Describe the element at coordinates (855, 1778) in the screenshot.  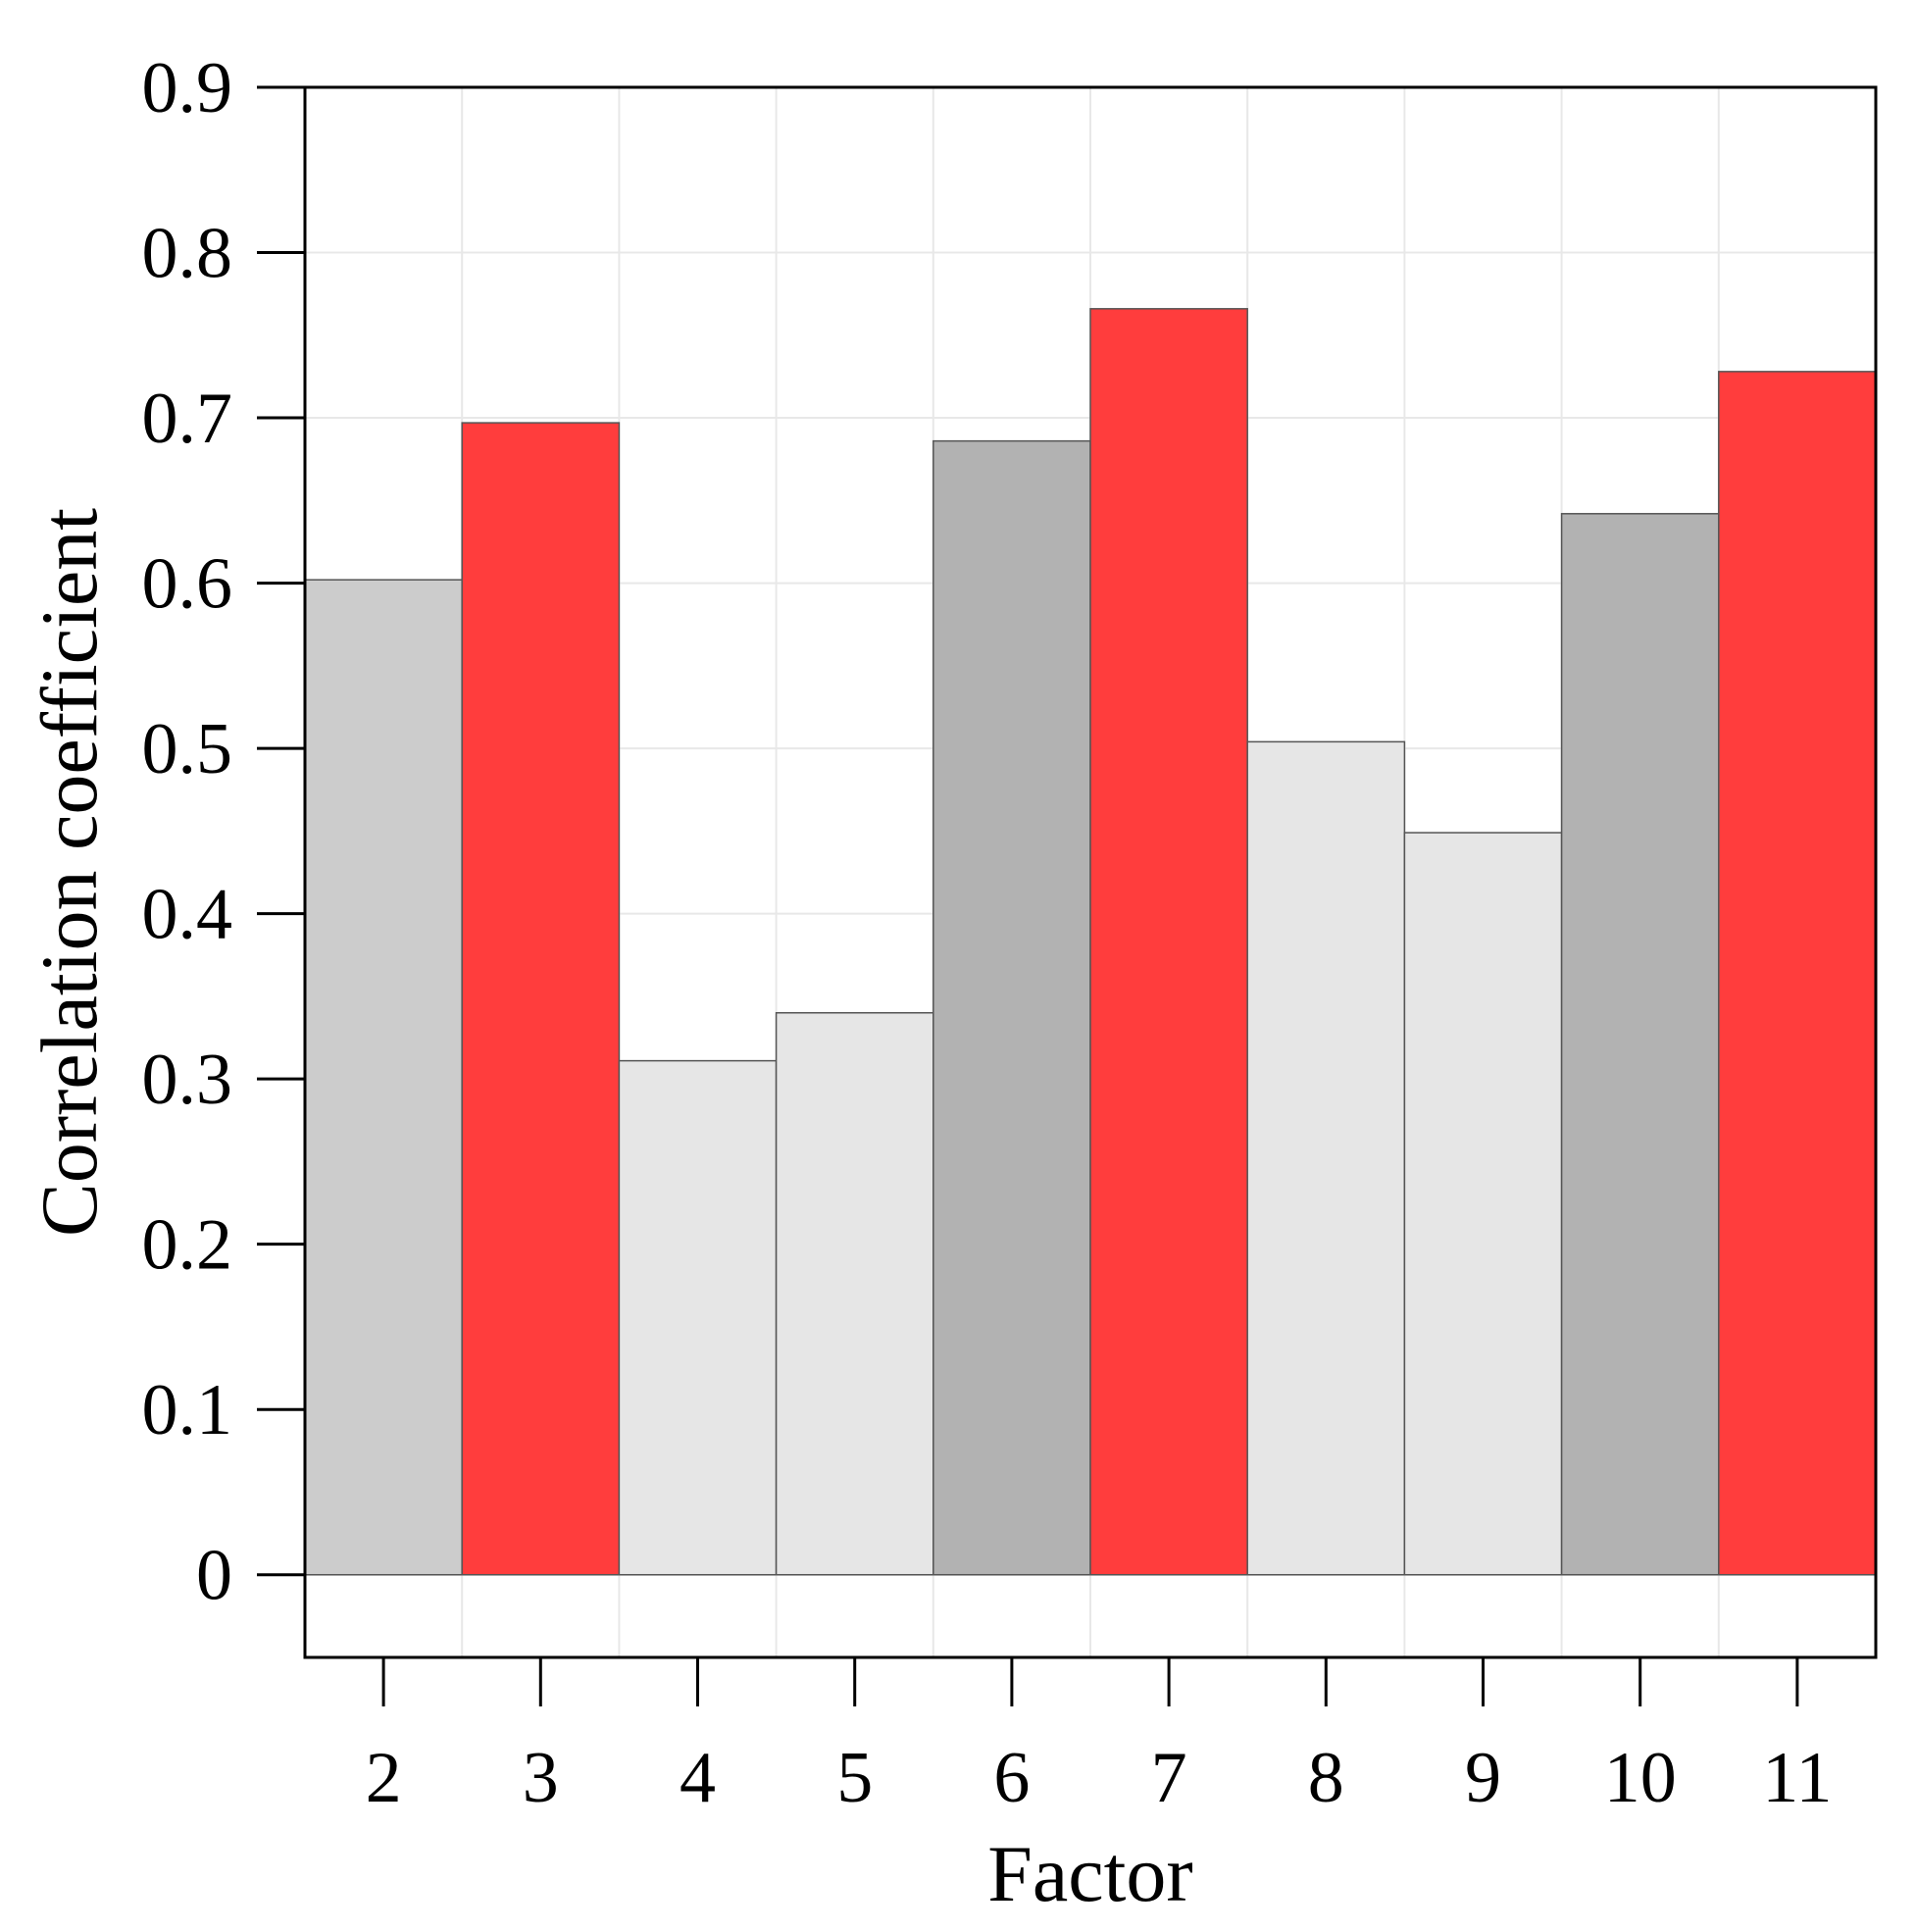
I see `x-tick-label-5: 5` at that location.